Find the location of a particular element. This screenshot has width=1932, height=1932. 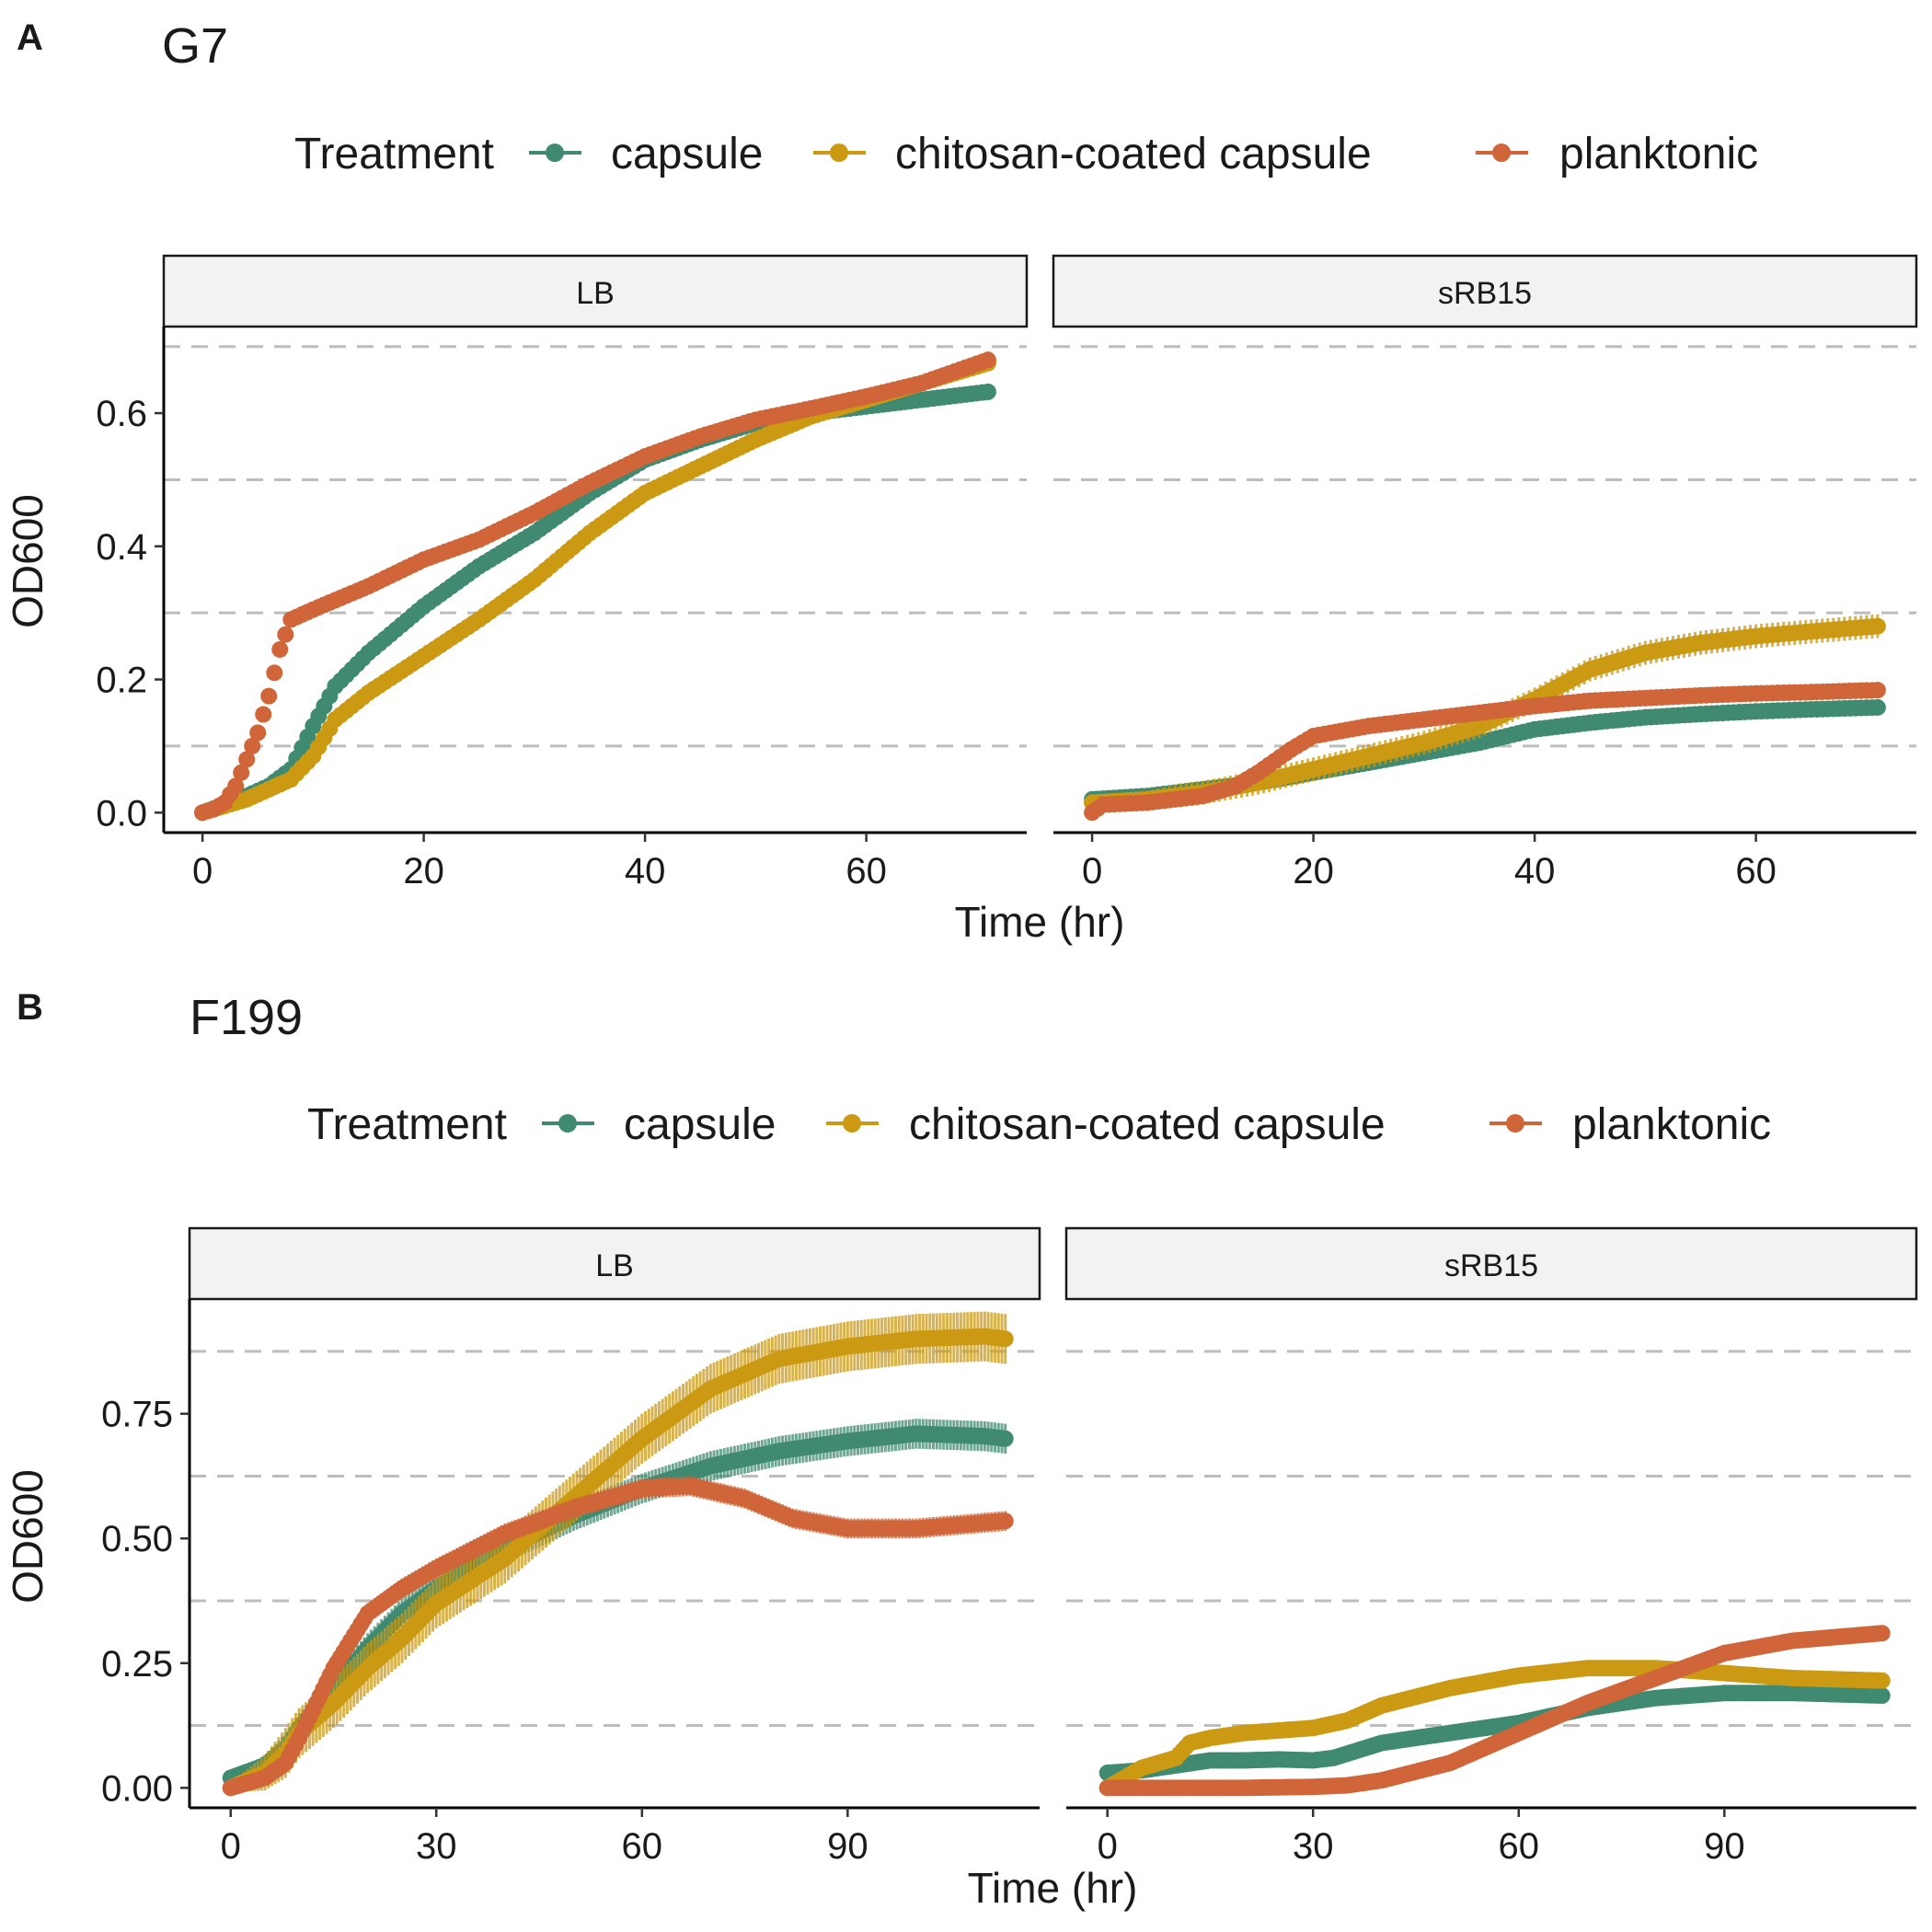

y-tick-label: 0.2 is located at coordinates (121, 681).